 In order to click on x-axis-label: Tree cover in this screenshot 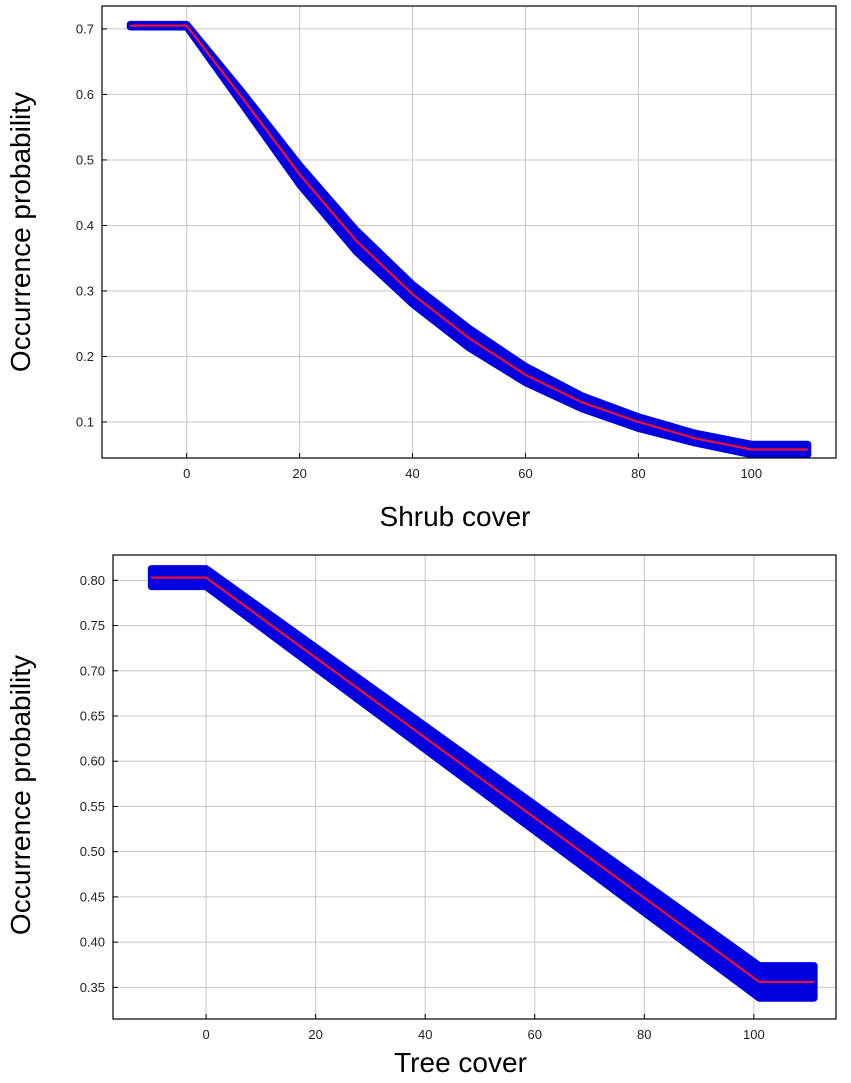, I will do `click(460, 1062)`.